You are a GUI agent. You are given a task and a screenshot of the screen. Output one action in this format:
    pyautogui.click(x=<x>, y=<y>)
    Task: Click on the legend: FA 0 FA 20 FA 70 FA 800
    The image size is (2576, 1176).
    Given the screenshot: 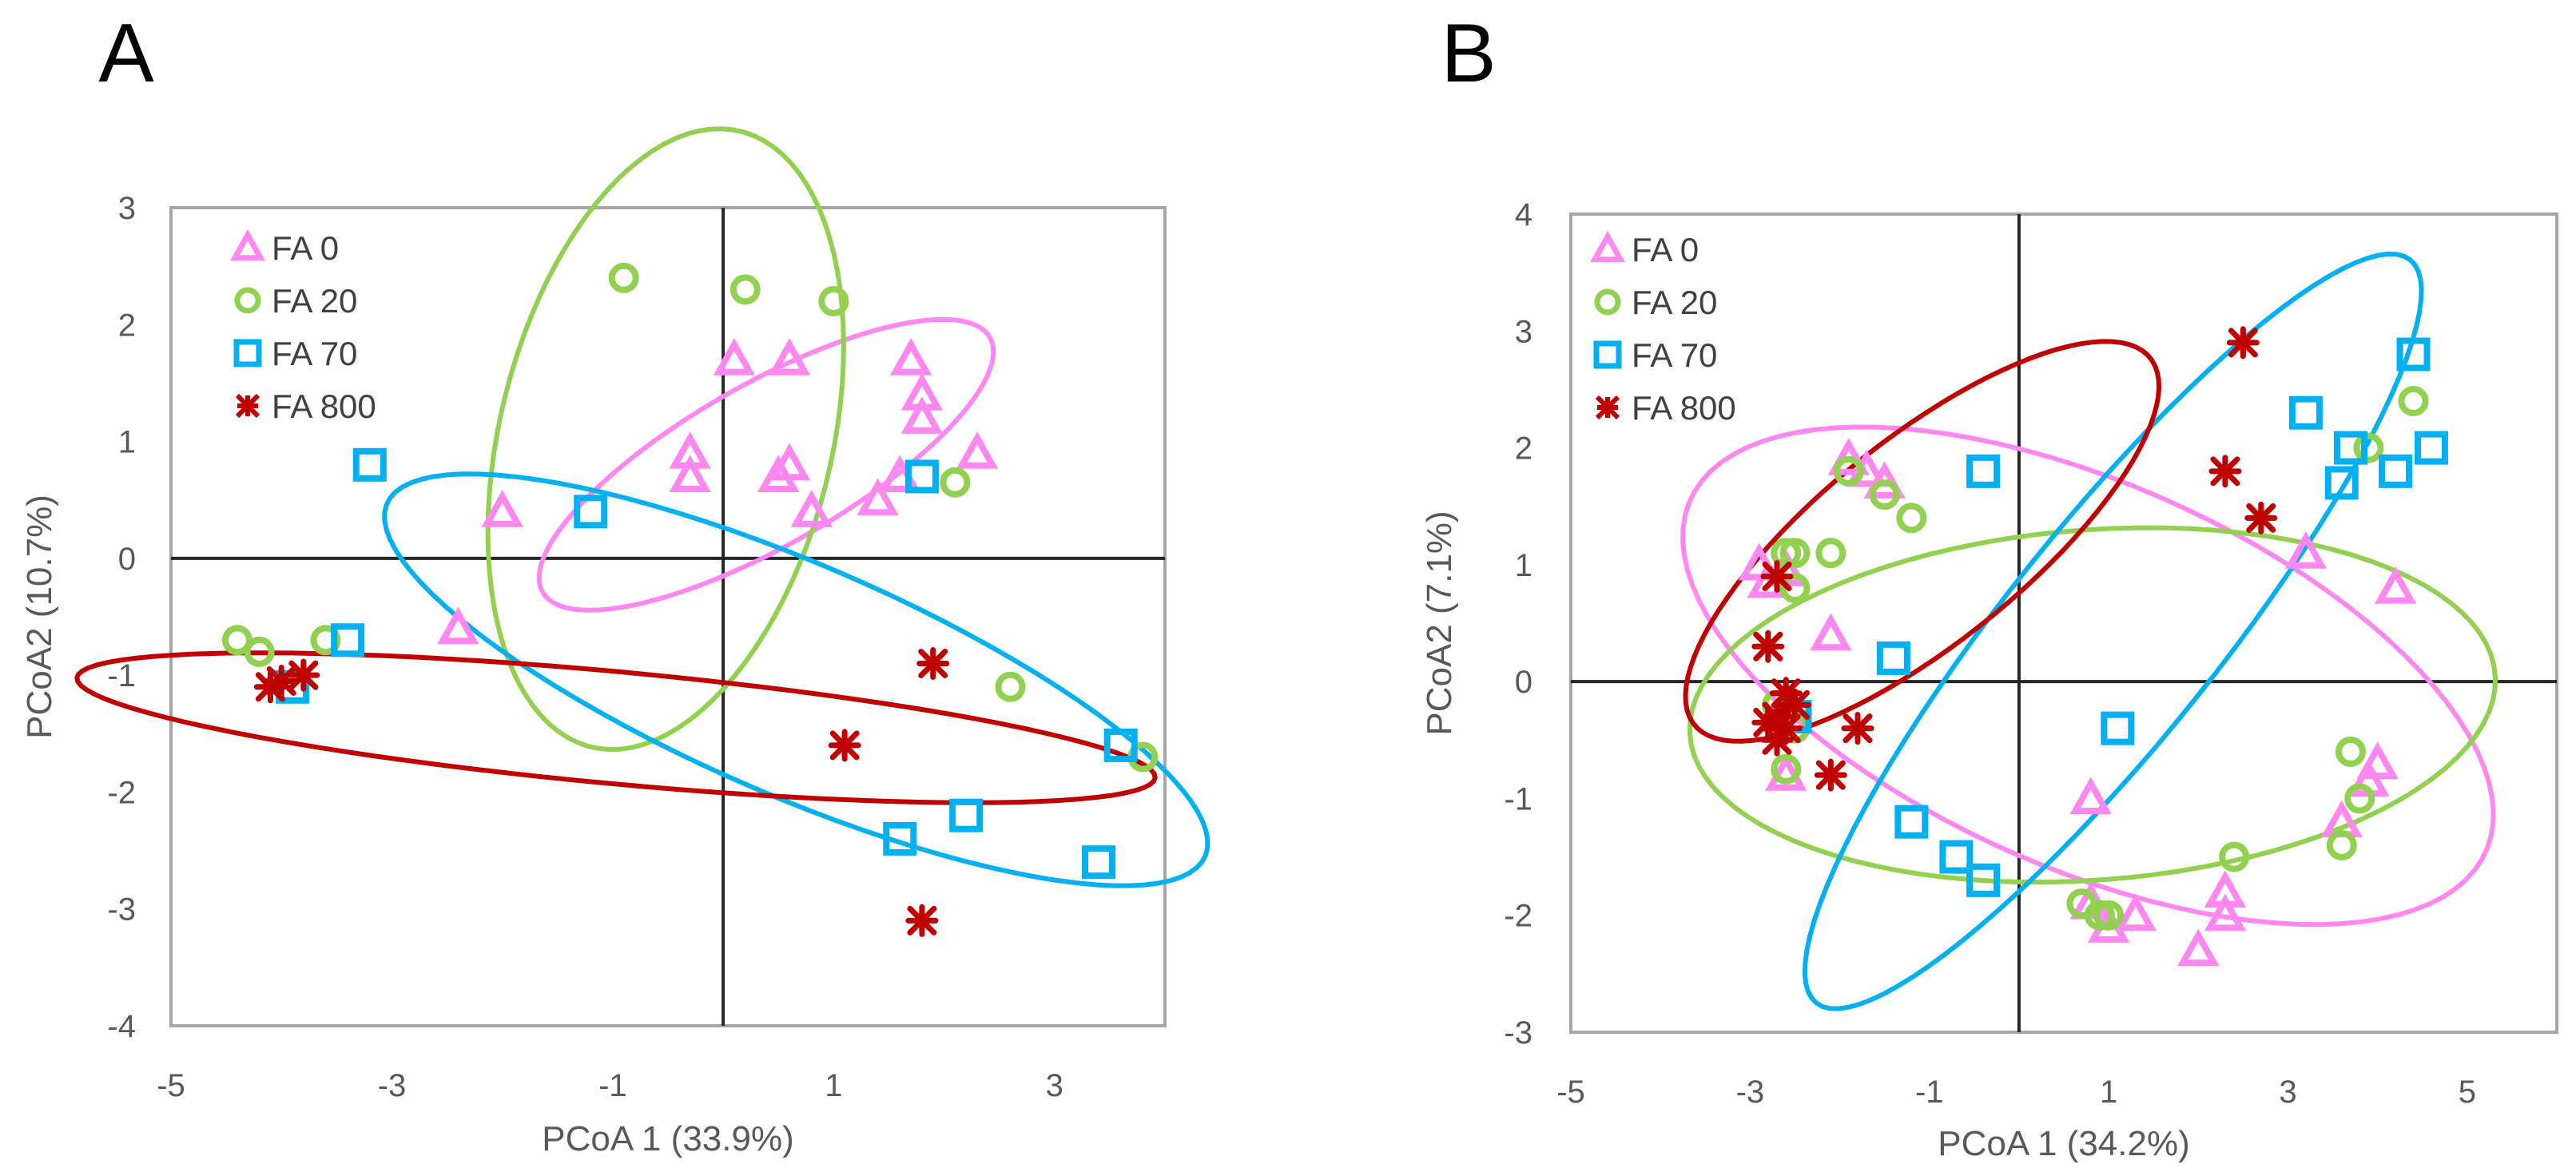 What is the action you would take?
    pyautogui.click(x=1663, y=328)
    